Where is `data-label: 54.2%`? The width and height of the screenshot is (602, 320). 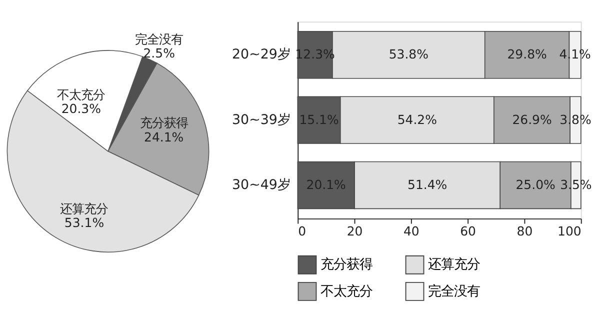
data-label: 54.2% is located at coordinates (417, 119).